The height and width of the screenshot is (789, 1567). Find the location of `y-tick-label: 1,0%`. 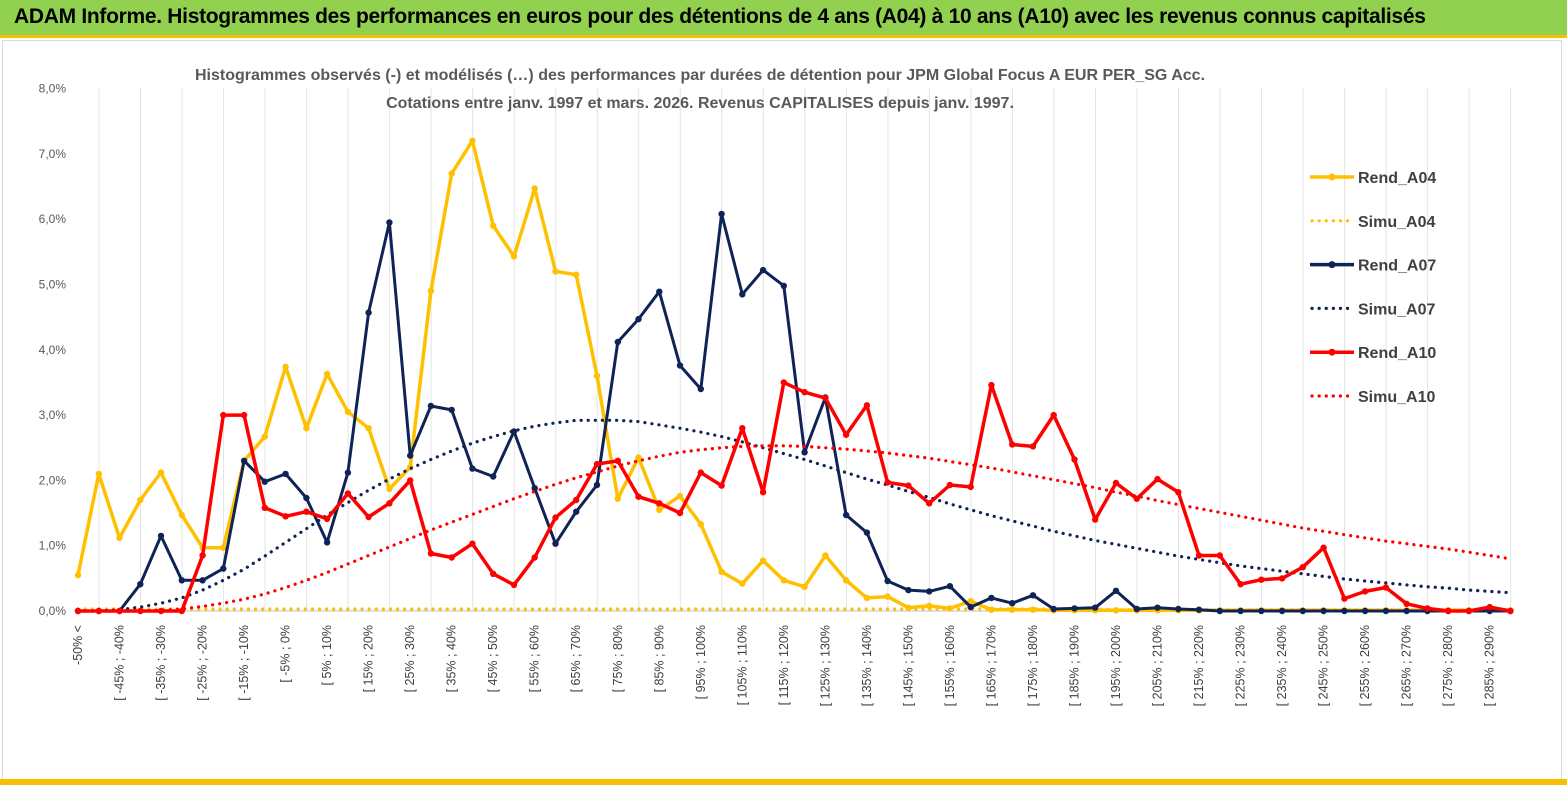

y-tick-label: 1,0% is located at coordinates (53, 546).